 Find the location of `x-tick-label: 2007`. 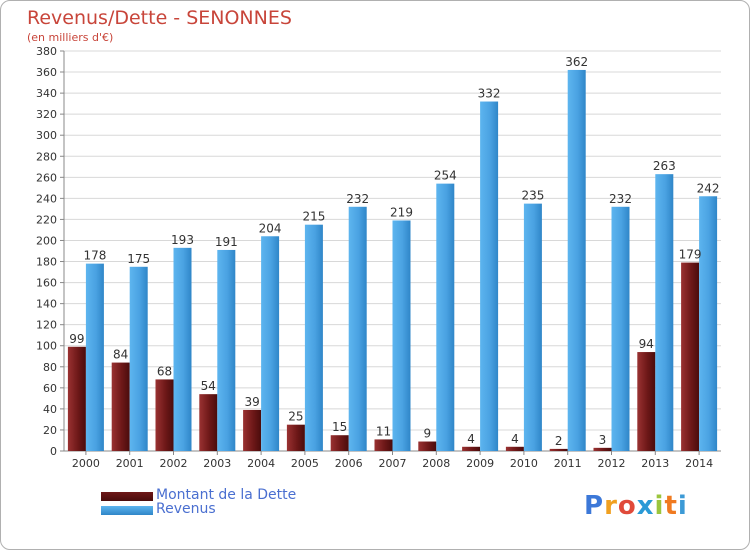

x-tick-label: 2007 is located at coordinates (393, 463).